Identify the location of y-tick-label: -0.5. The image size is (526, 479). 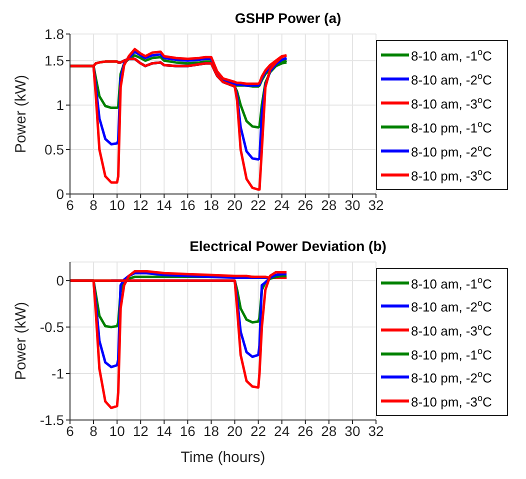
(52, 327).